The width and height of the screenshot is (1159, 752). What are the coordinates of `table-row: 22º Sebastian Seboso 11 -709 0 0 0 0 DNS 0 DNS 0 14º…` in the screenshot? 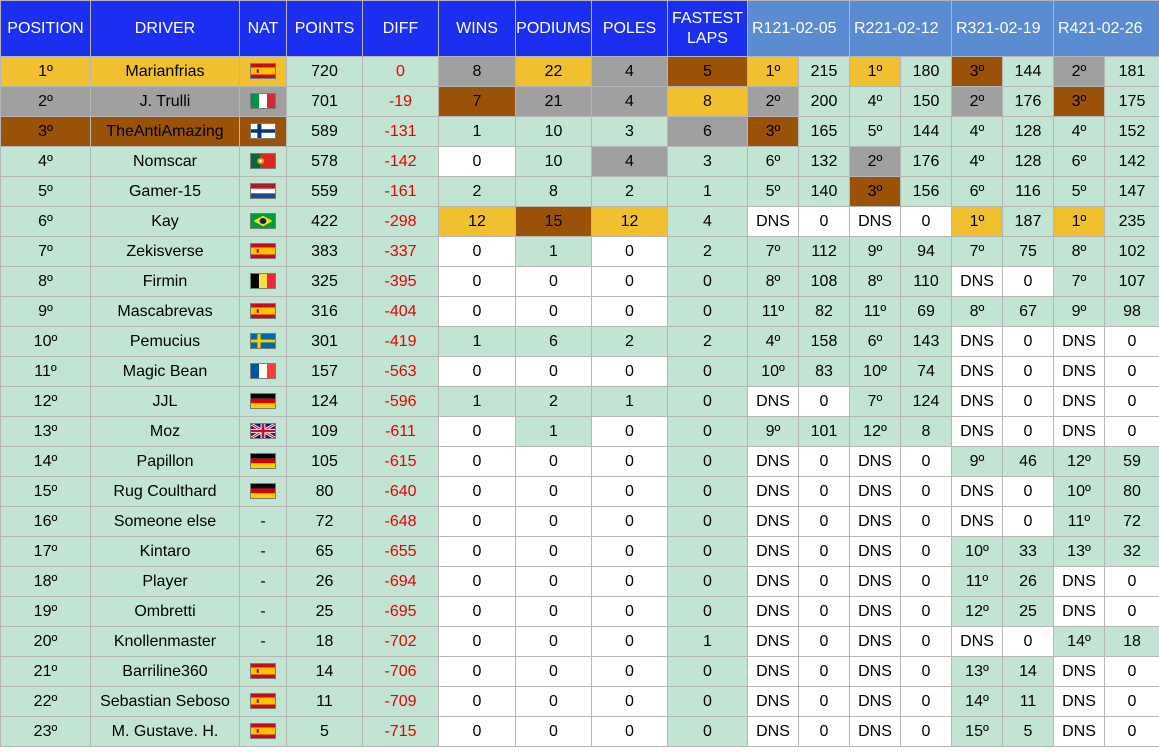 It's located at (579, 701).